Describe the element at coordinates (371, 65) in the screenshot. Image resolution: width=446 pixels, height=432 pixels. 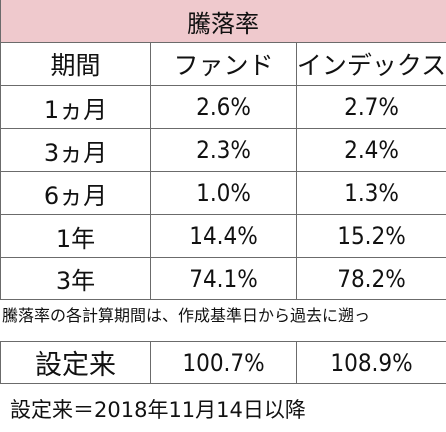
I see `column-header-index: インデックス` at that location.